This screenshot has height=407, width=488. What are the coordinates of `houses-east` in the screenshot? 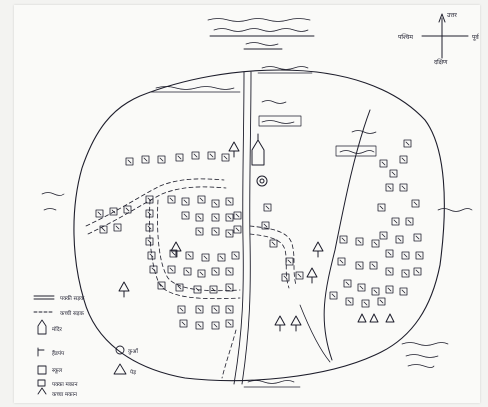 It's located at (376, 223).